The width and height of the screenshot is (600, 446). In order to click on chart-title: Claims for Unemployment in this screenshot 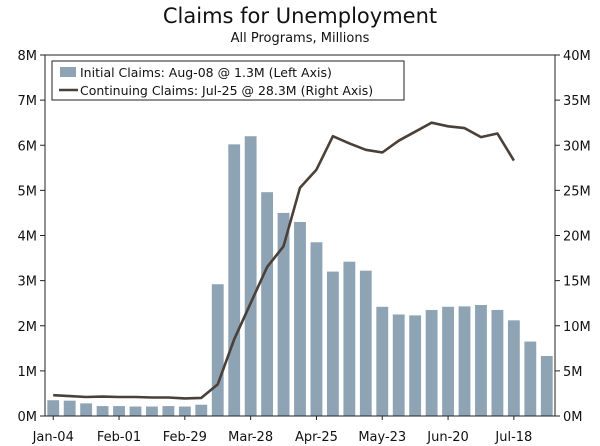, I will do `click(300, 16)`.